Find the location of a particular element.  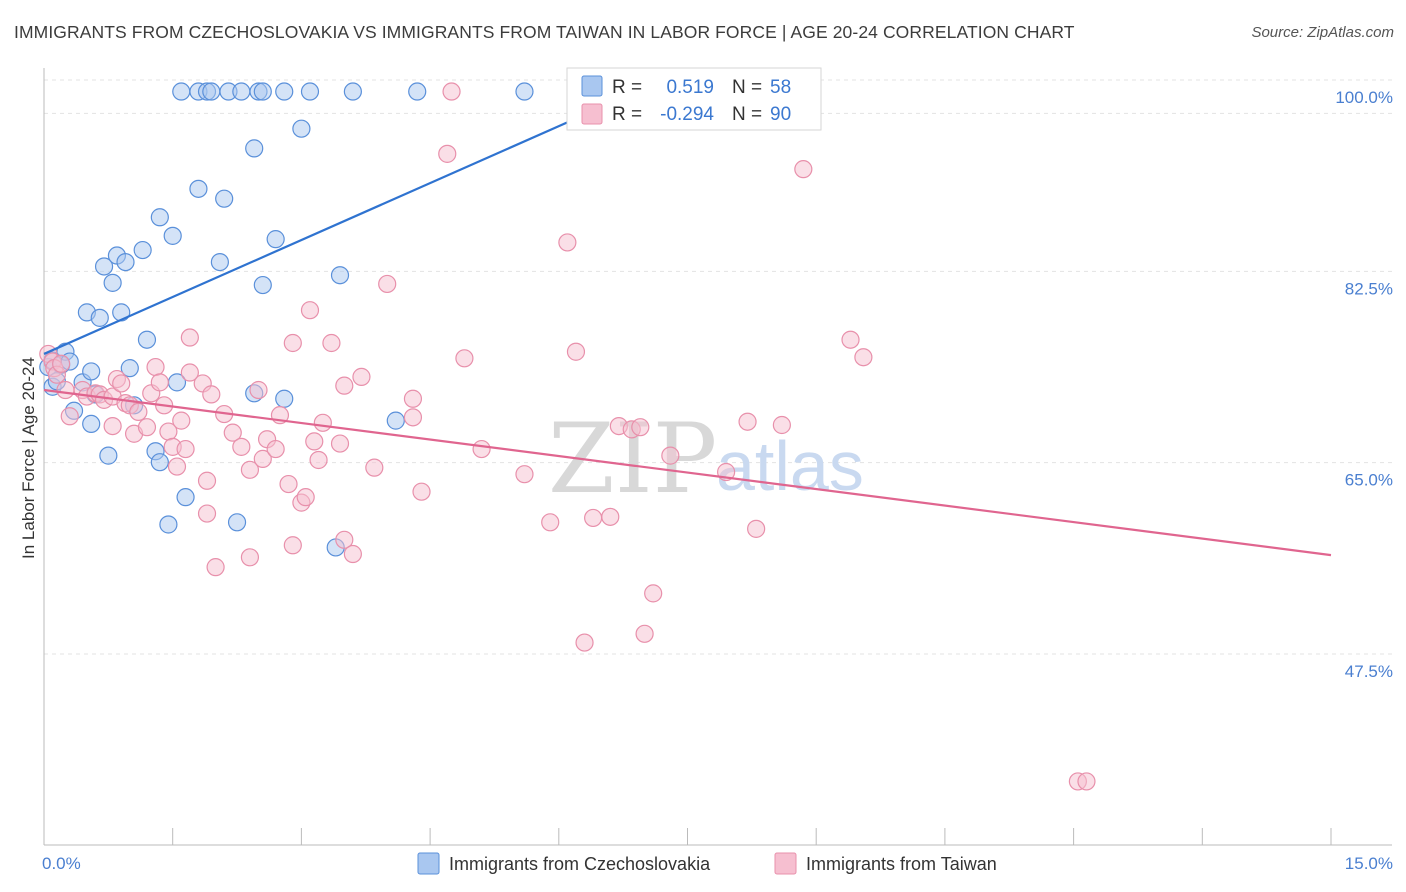

stats-legend-box: R = 0.519 N = 58 R = -0.294 N = 90 is located at coordinates (694, 99).